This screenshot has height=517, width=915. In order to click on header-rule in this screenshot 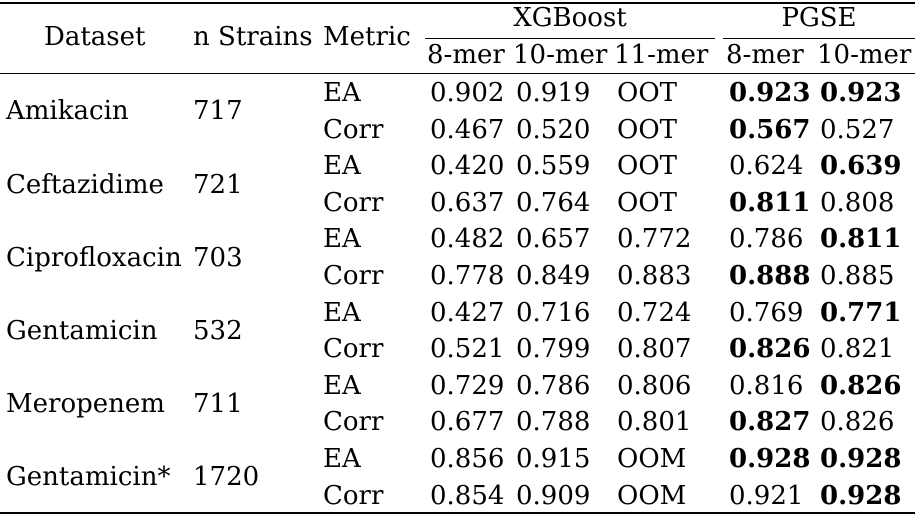, I will do `click(457, 73)`.